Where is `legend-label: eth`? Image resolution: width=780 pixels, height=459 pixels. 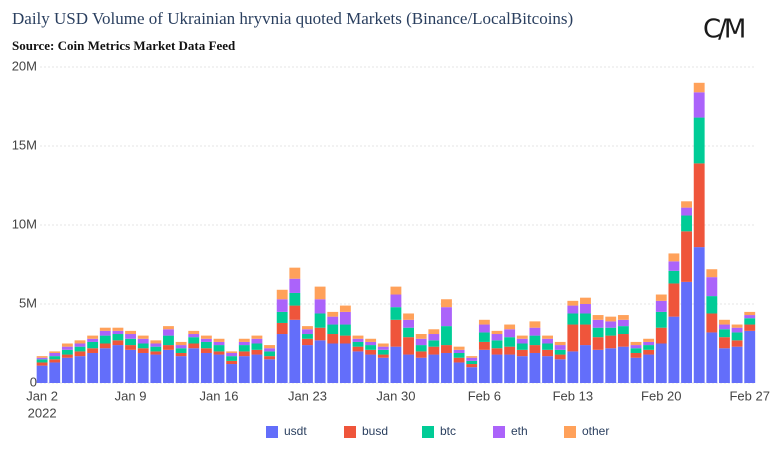 legend-label: eth is located at coordinates (519, 431).